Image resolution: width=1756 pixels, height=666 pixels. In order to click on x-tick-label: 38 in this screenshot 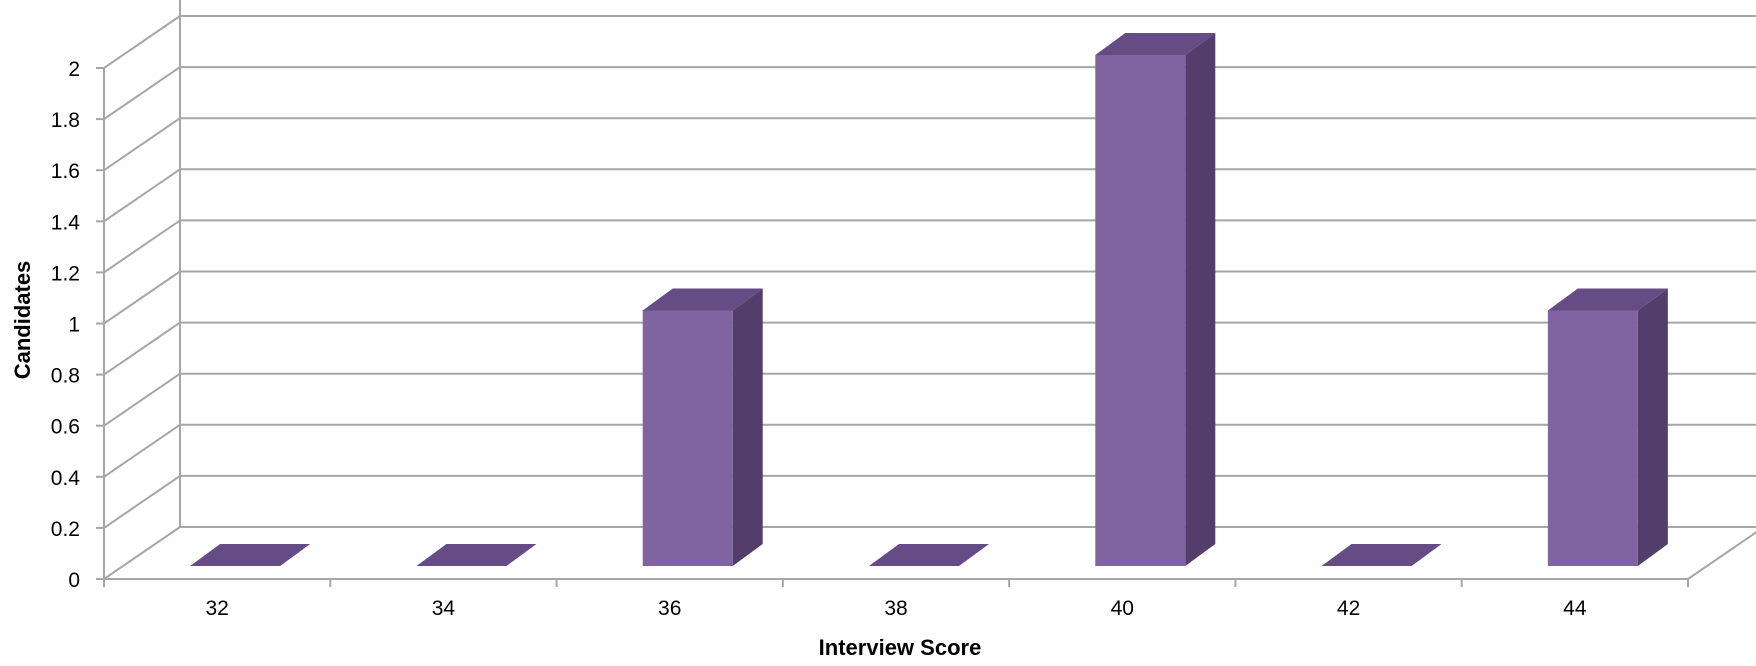, I will do `click(895, 608)`.